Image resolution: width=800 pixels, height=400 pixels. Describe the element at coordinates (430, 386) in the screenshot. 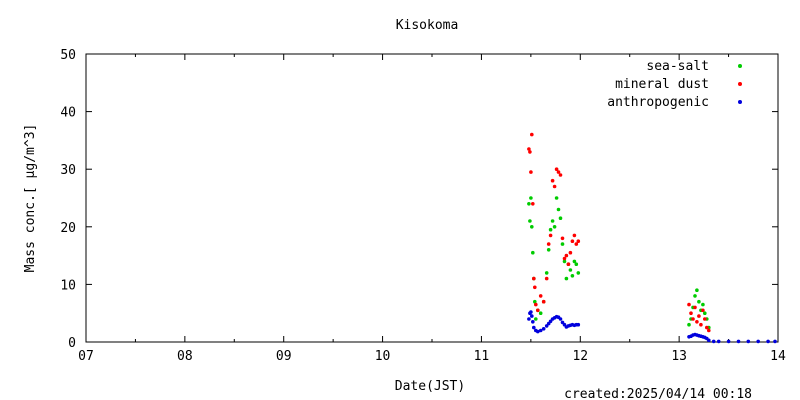

I see `x-axis-label: Date(JST)` at that location.